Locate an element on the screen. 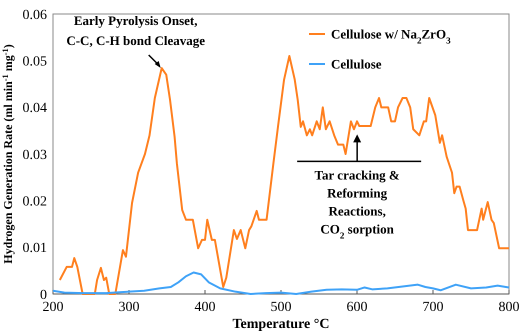  y-tick-label: 0.02 is located at coordinates (34, 202).